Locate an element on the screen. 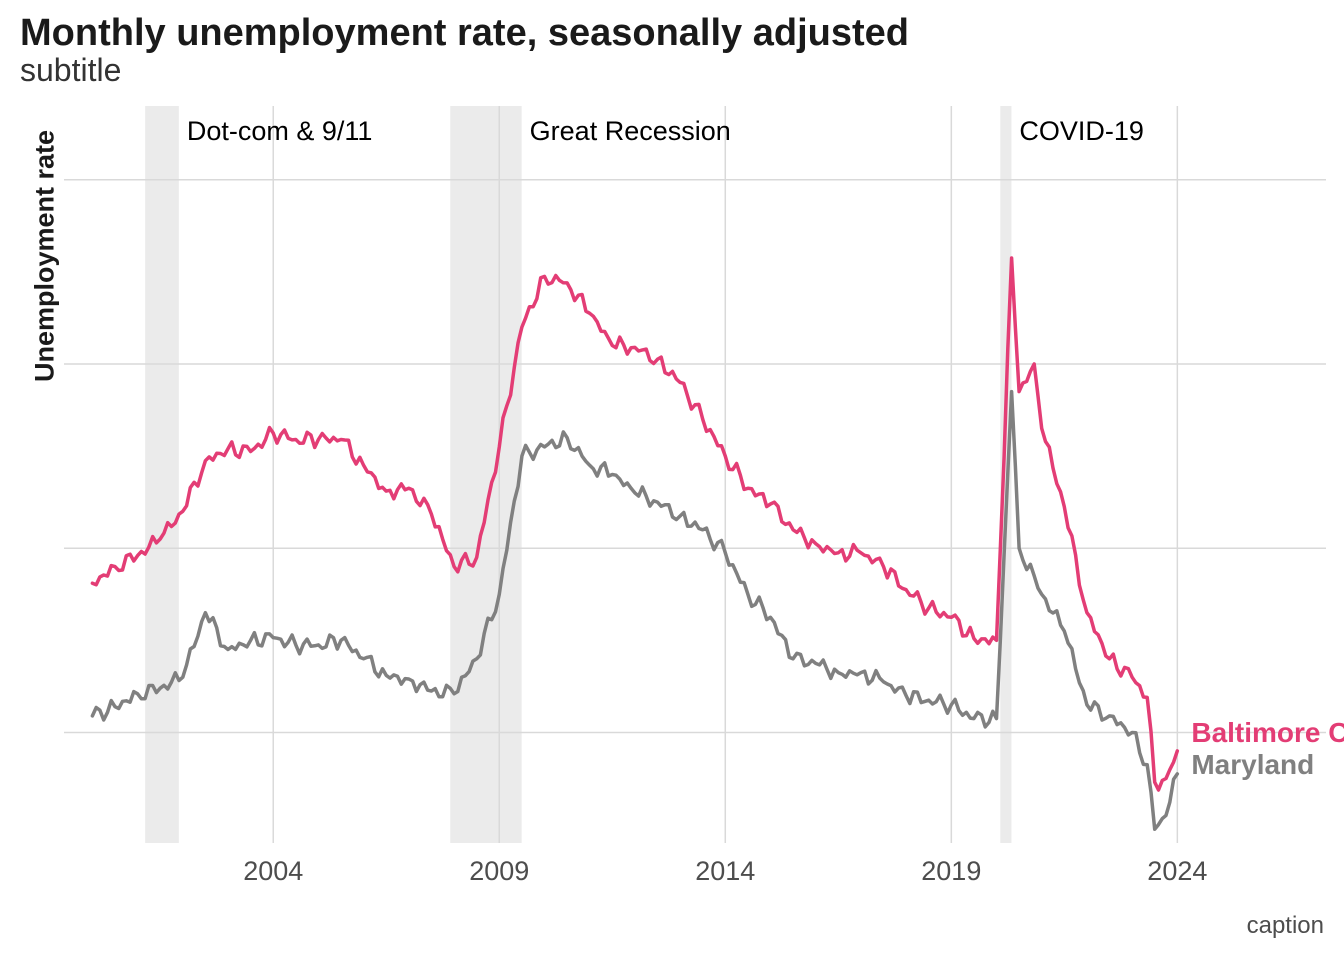 The width and height of the screenshot is (1344, 960). x-tick-label-4: 2024 is located at coordinates (1177, 871).